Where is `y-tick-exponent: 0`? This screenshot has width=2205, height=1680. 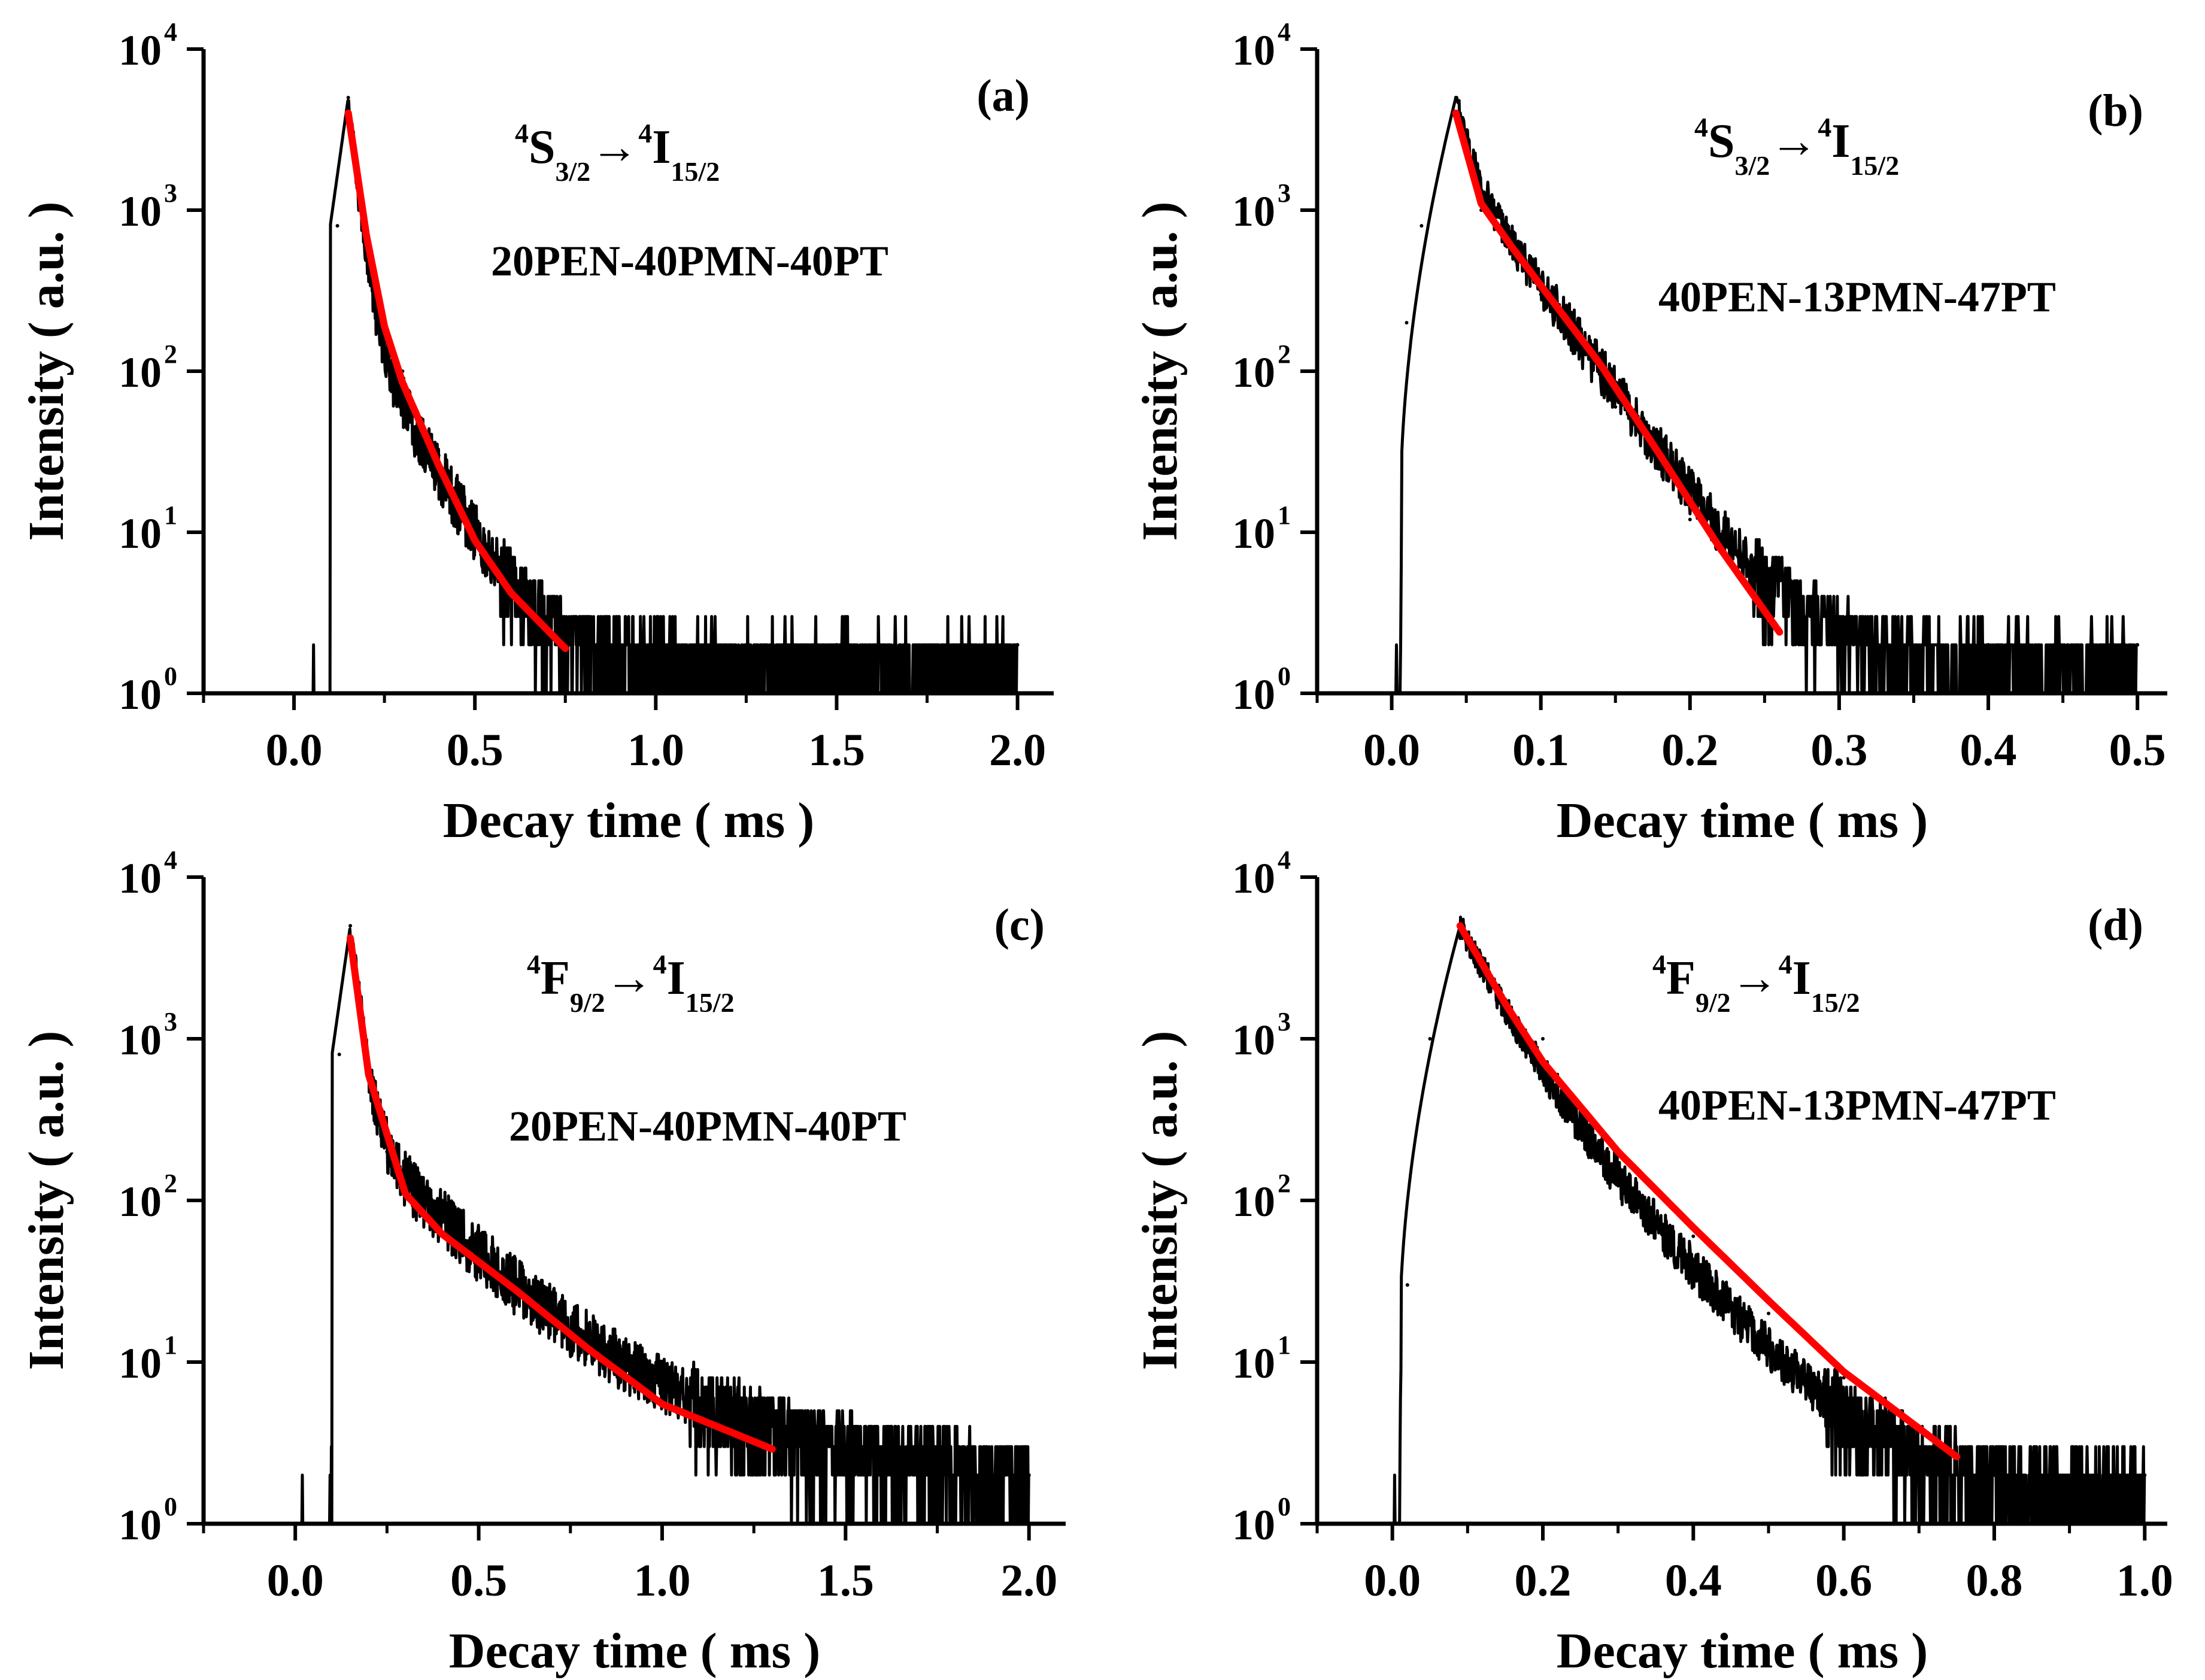 y-tick-exponent: 0 is located at coordinates (1284, 676).